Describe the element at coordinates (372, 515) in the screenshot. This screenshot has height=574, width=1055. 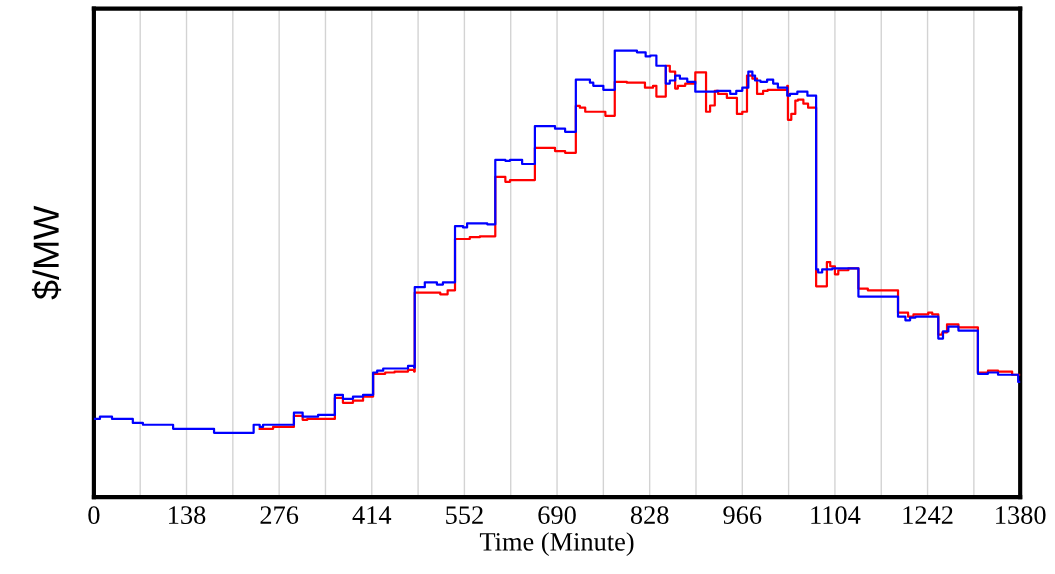
I see `x-tick-label: 414` at that location.